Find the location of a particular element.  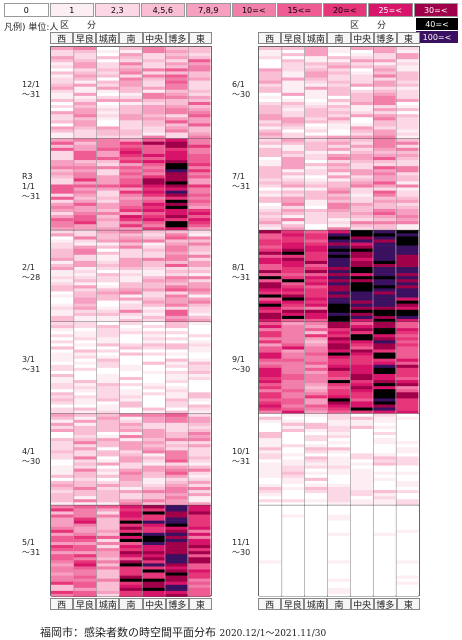

legend-extra-swatch-1: 100=< is located at coordinates (437, 37).